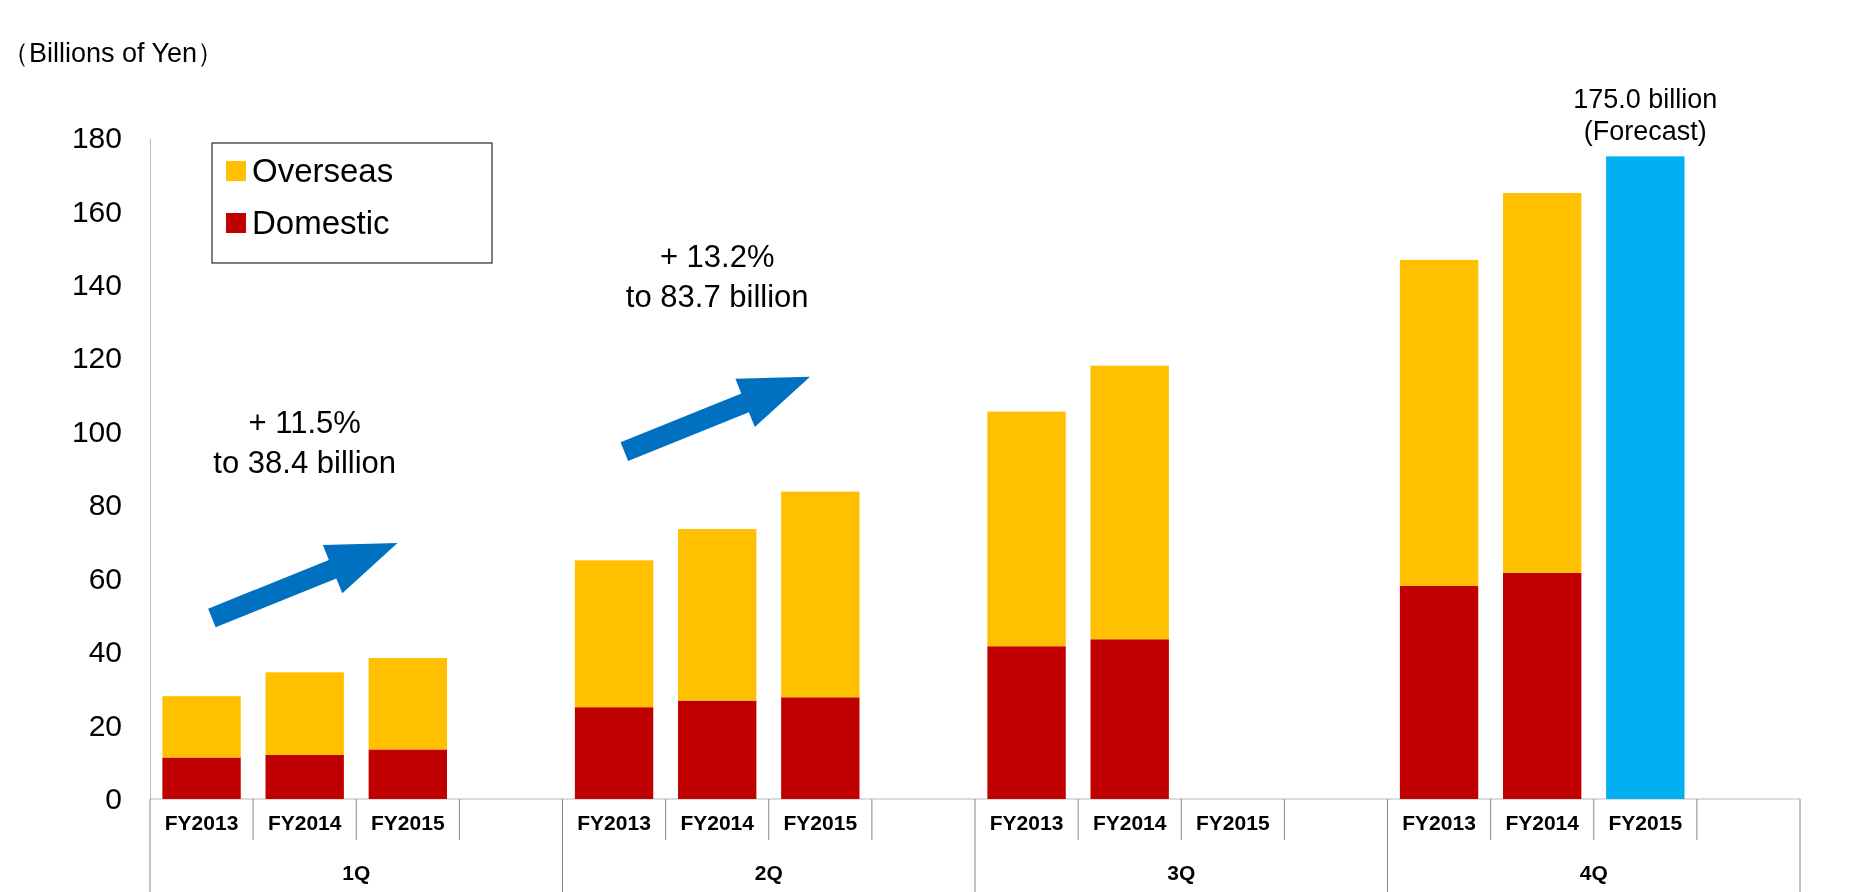 The image size is (1856, 892). Describe the element at coordinates (96, 358) in the screenshot. I see `y-tick-label: 120` at that location.